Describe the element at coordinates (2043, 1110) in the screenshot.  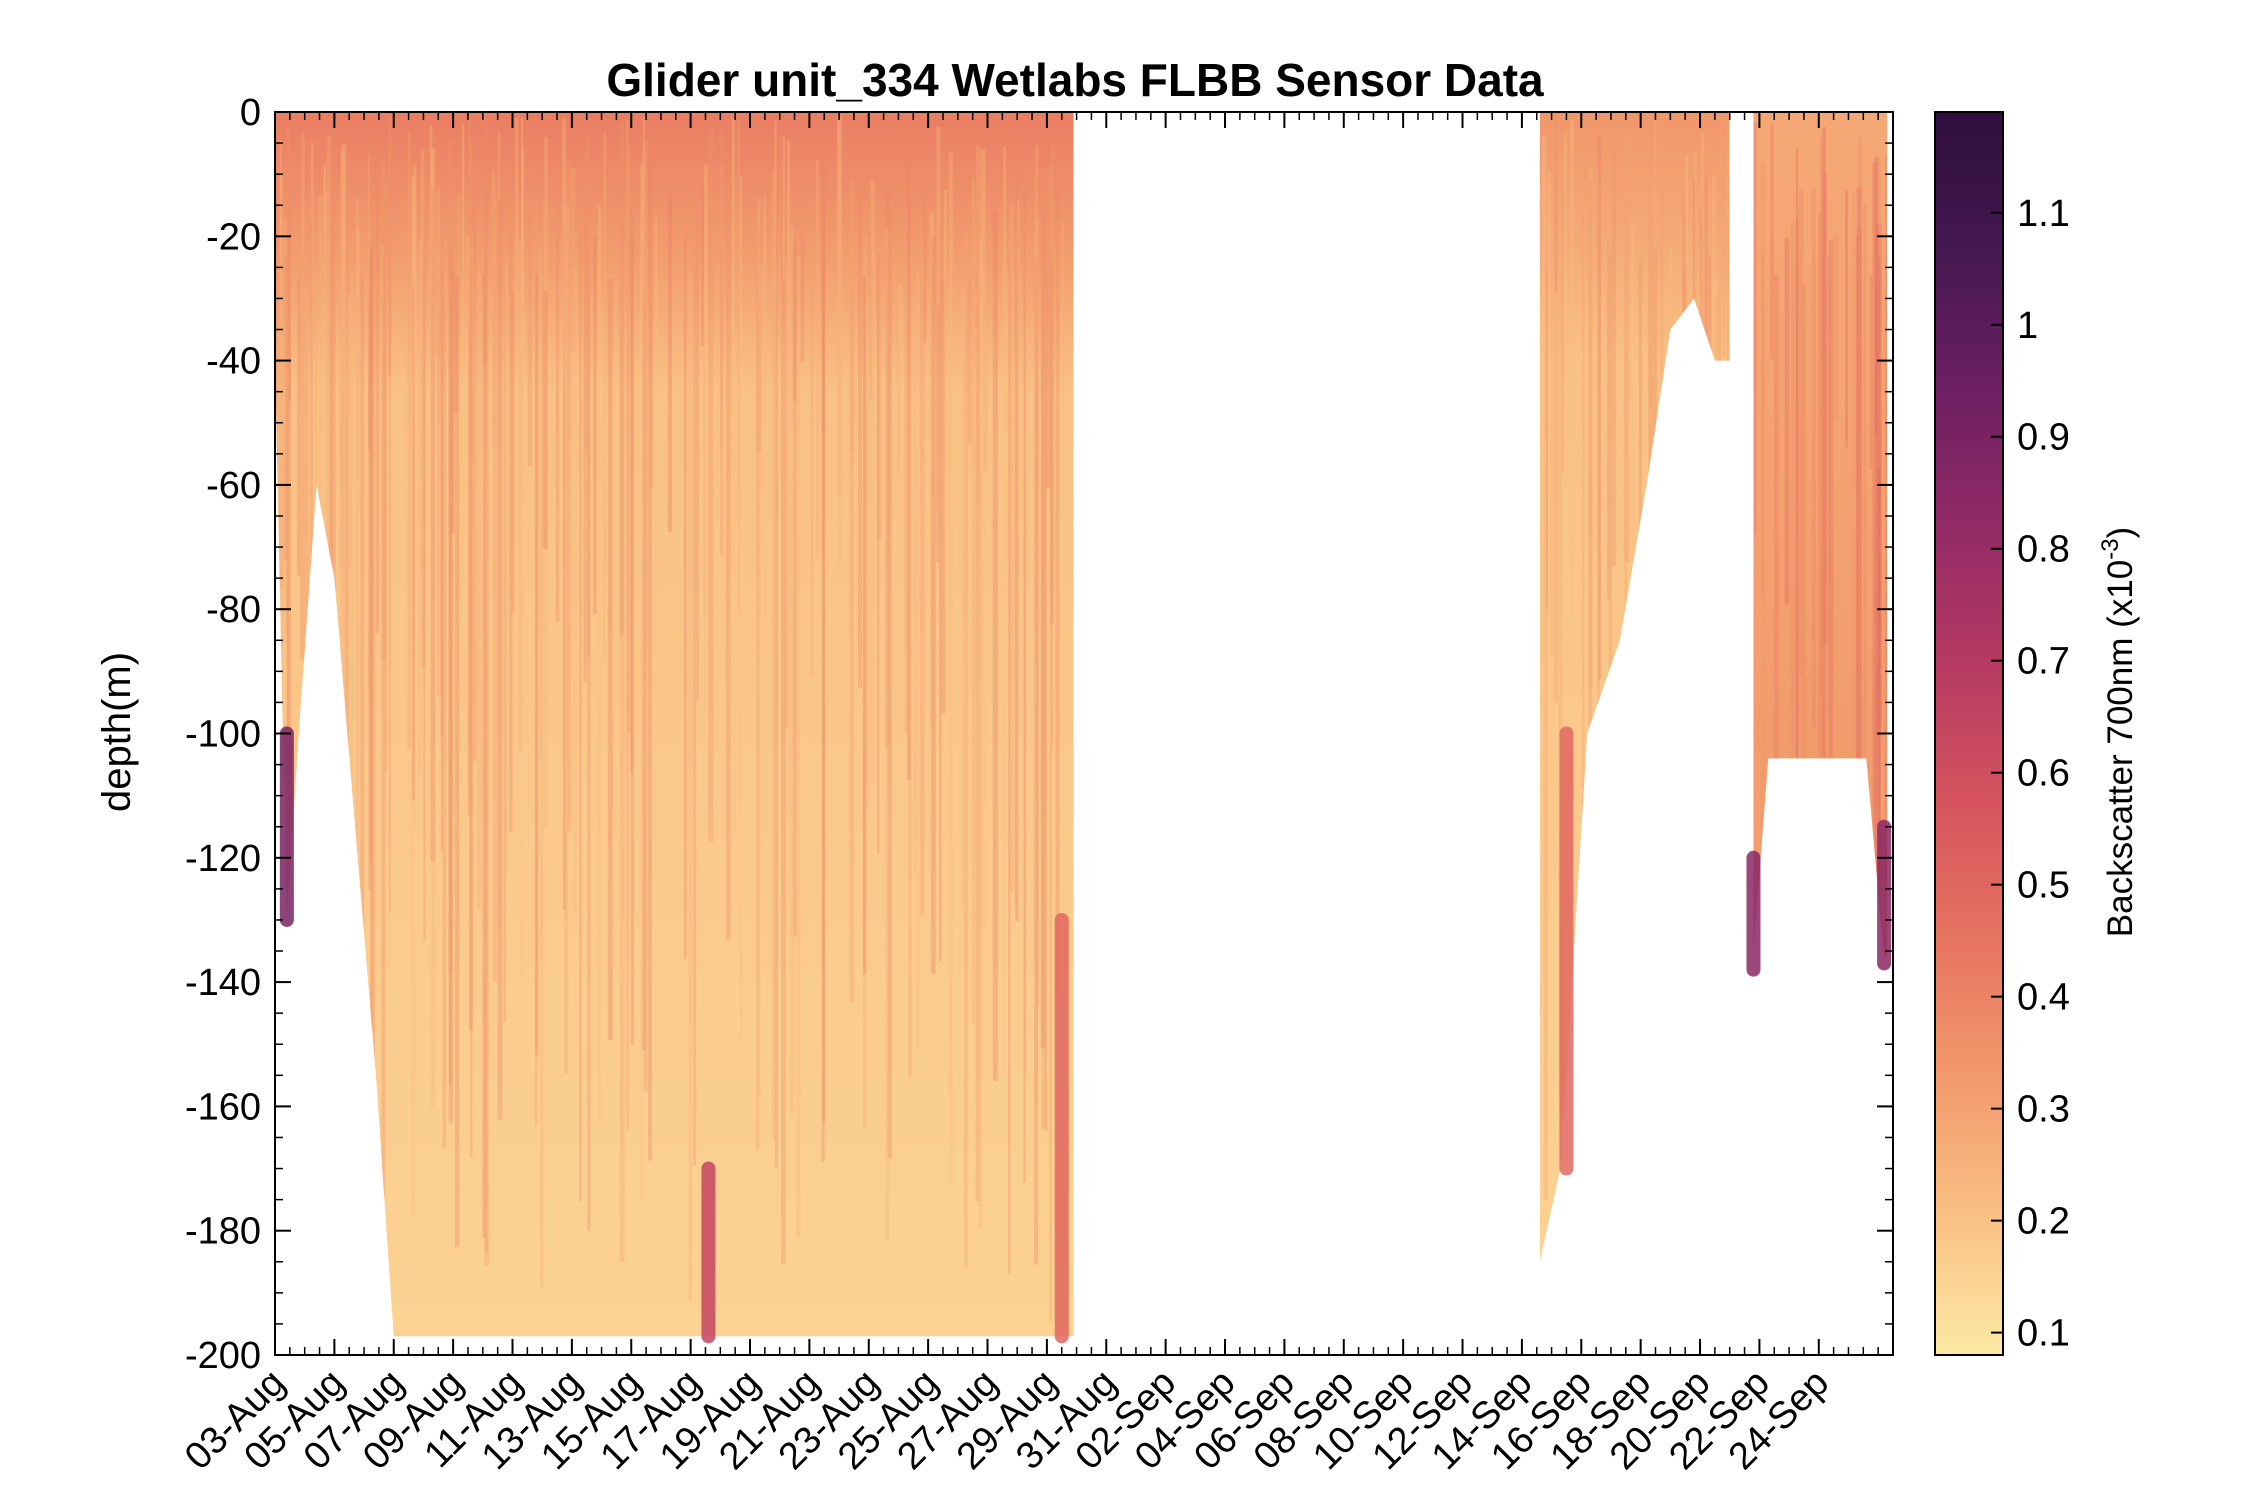
I see `colorbar-tick-label: 0.3` at that location.